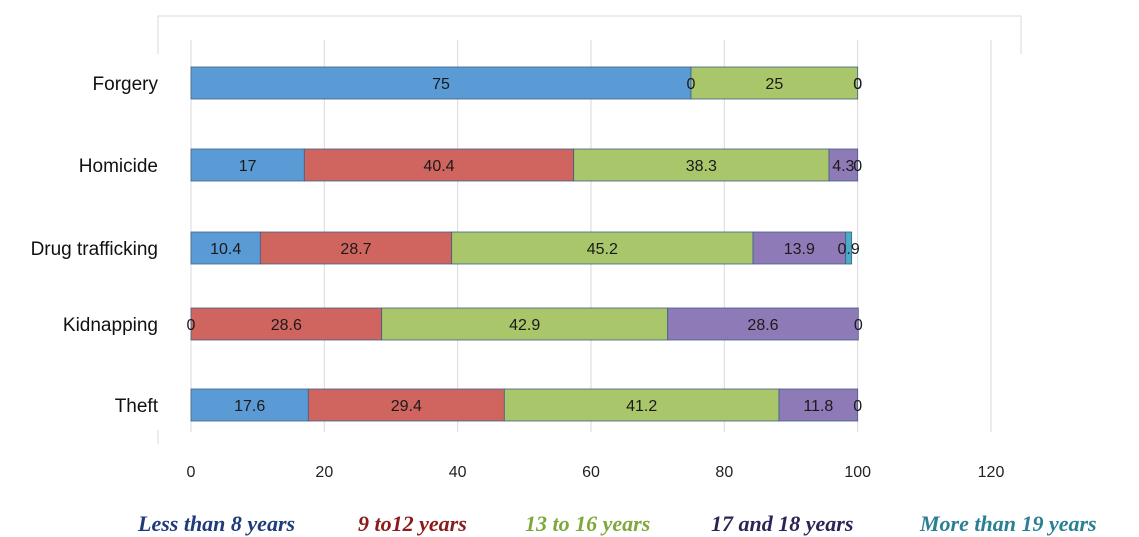 The width and height of the screenshot is (1139, 537). What do you see at coordinates (137, 406) in the screenshot?
I see `category-label-theft: Theft` at bounding box center [137, 406].